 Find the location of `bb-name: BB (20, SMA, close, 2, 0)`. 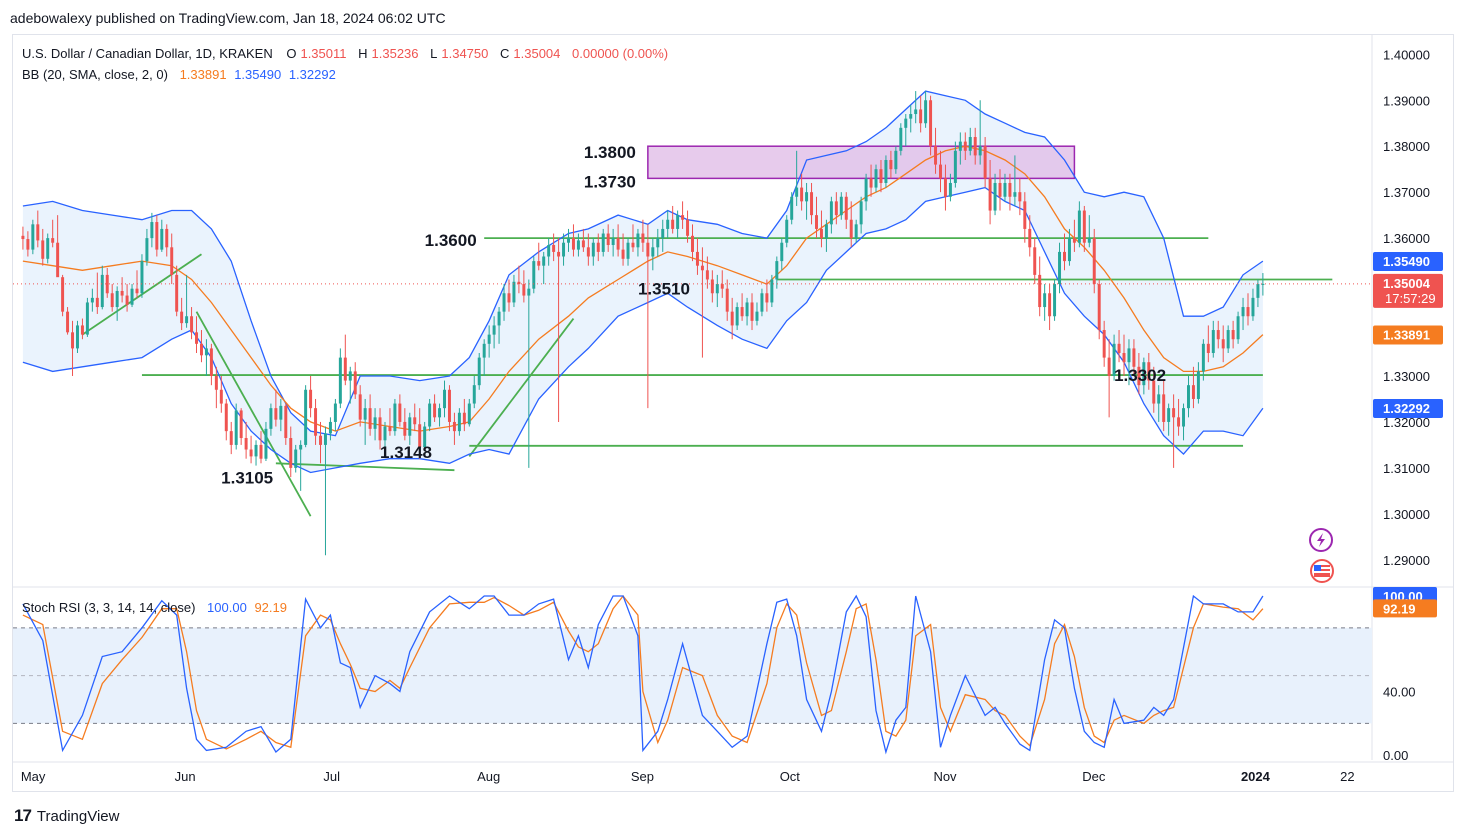

bb-name: BB (20, SMA, close, 2, 0) is located at coordinates (95, 74).